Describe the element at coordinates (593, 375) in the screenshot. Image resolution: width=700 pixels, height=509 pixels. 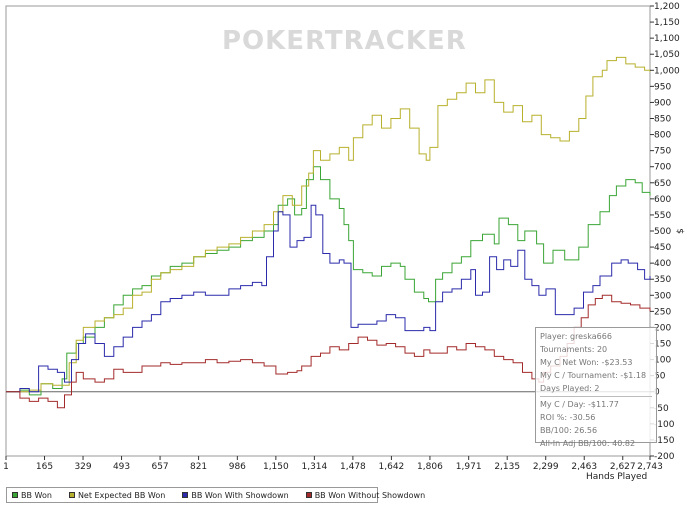
I see `stats-per-tournament: My C / Tournament: -$1.18` at that location.